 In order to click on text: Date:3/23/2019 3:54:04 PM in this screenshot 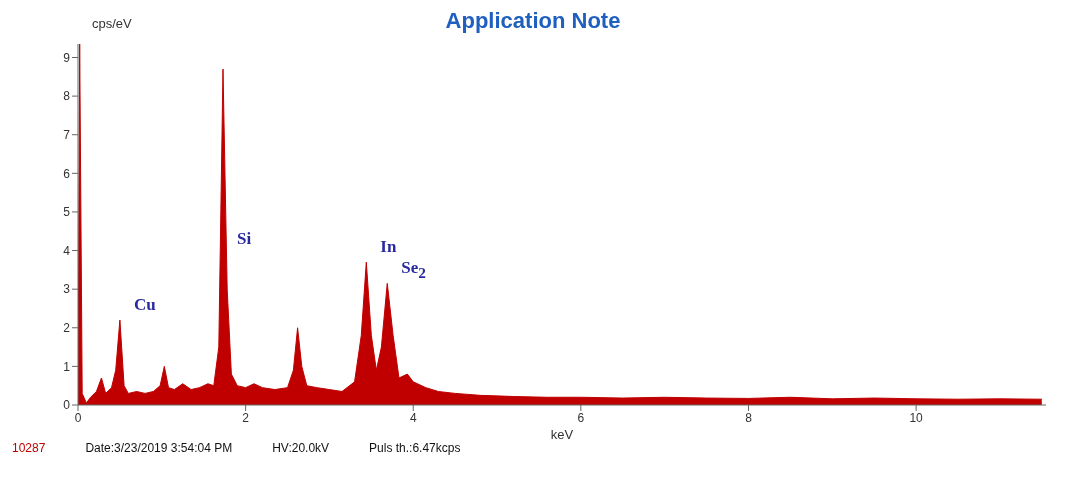, I will do `click(159, 448)`.